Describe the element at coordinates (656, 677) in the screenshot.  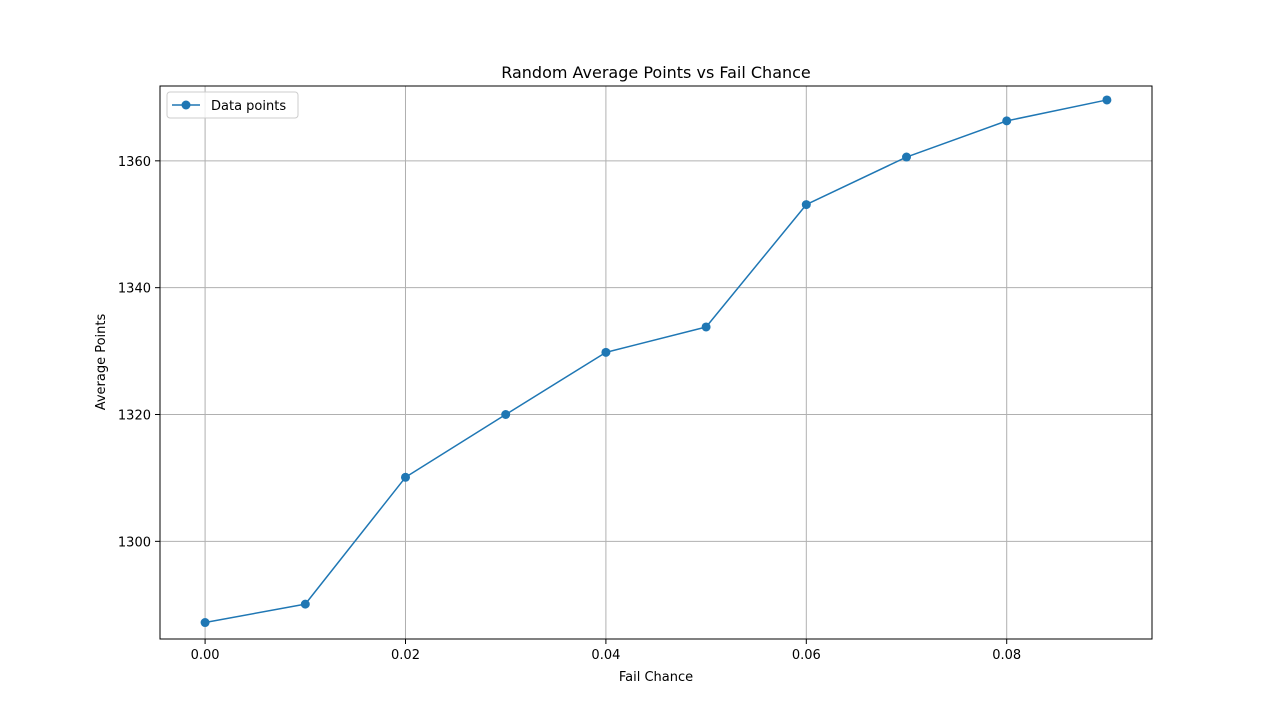
I see `x-axis-label: Fail Chance` at that location.